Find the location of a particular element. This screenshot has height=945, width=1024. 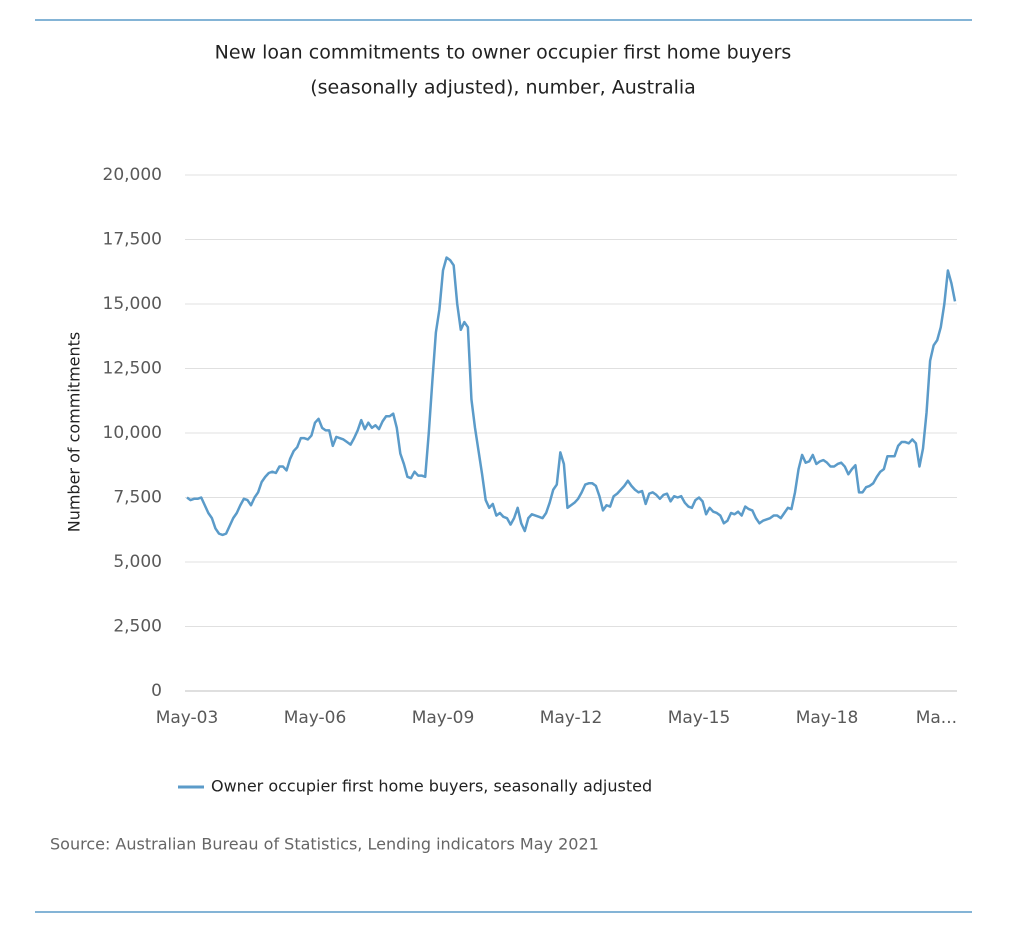

x-tick-label: May-12 is located at coordinates (571, 718).